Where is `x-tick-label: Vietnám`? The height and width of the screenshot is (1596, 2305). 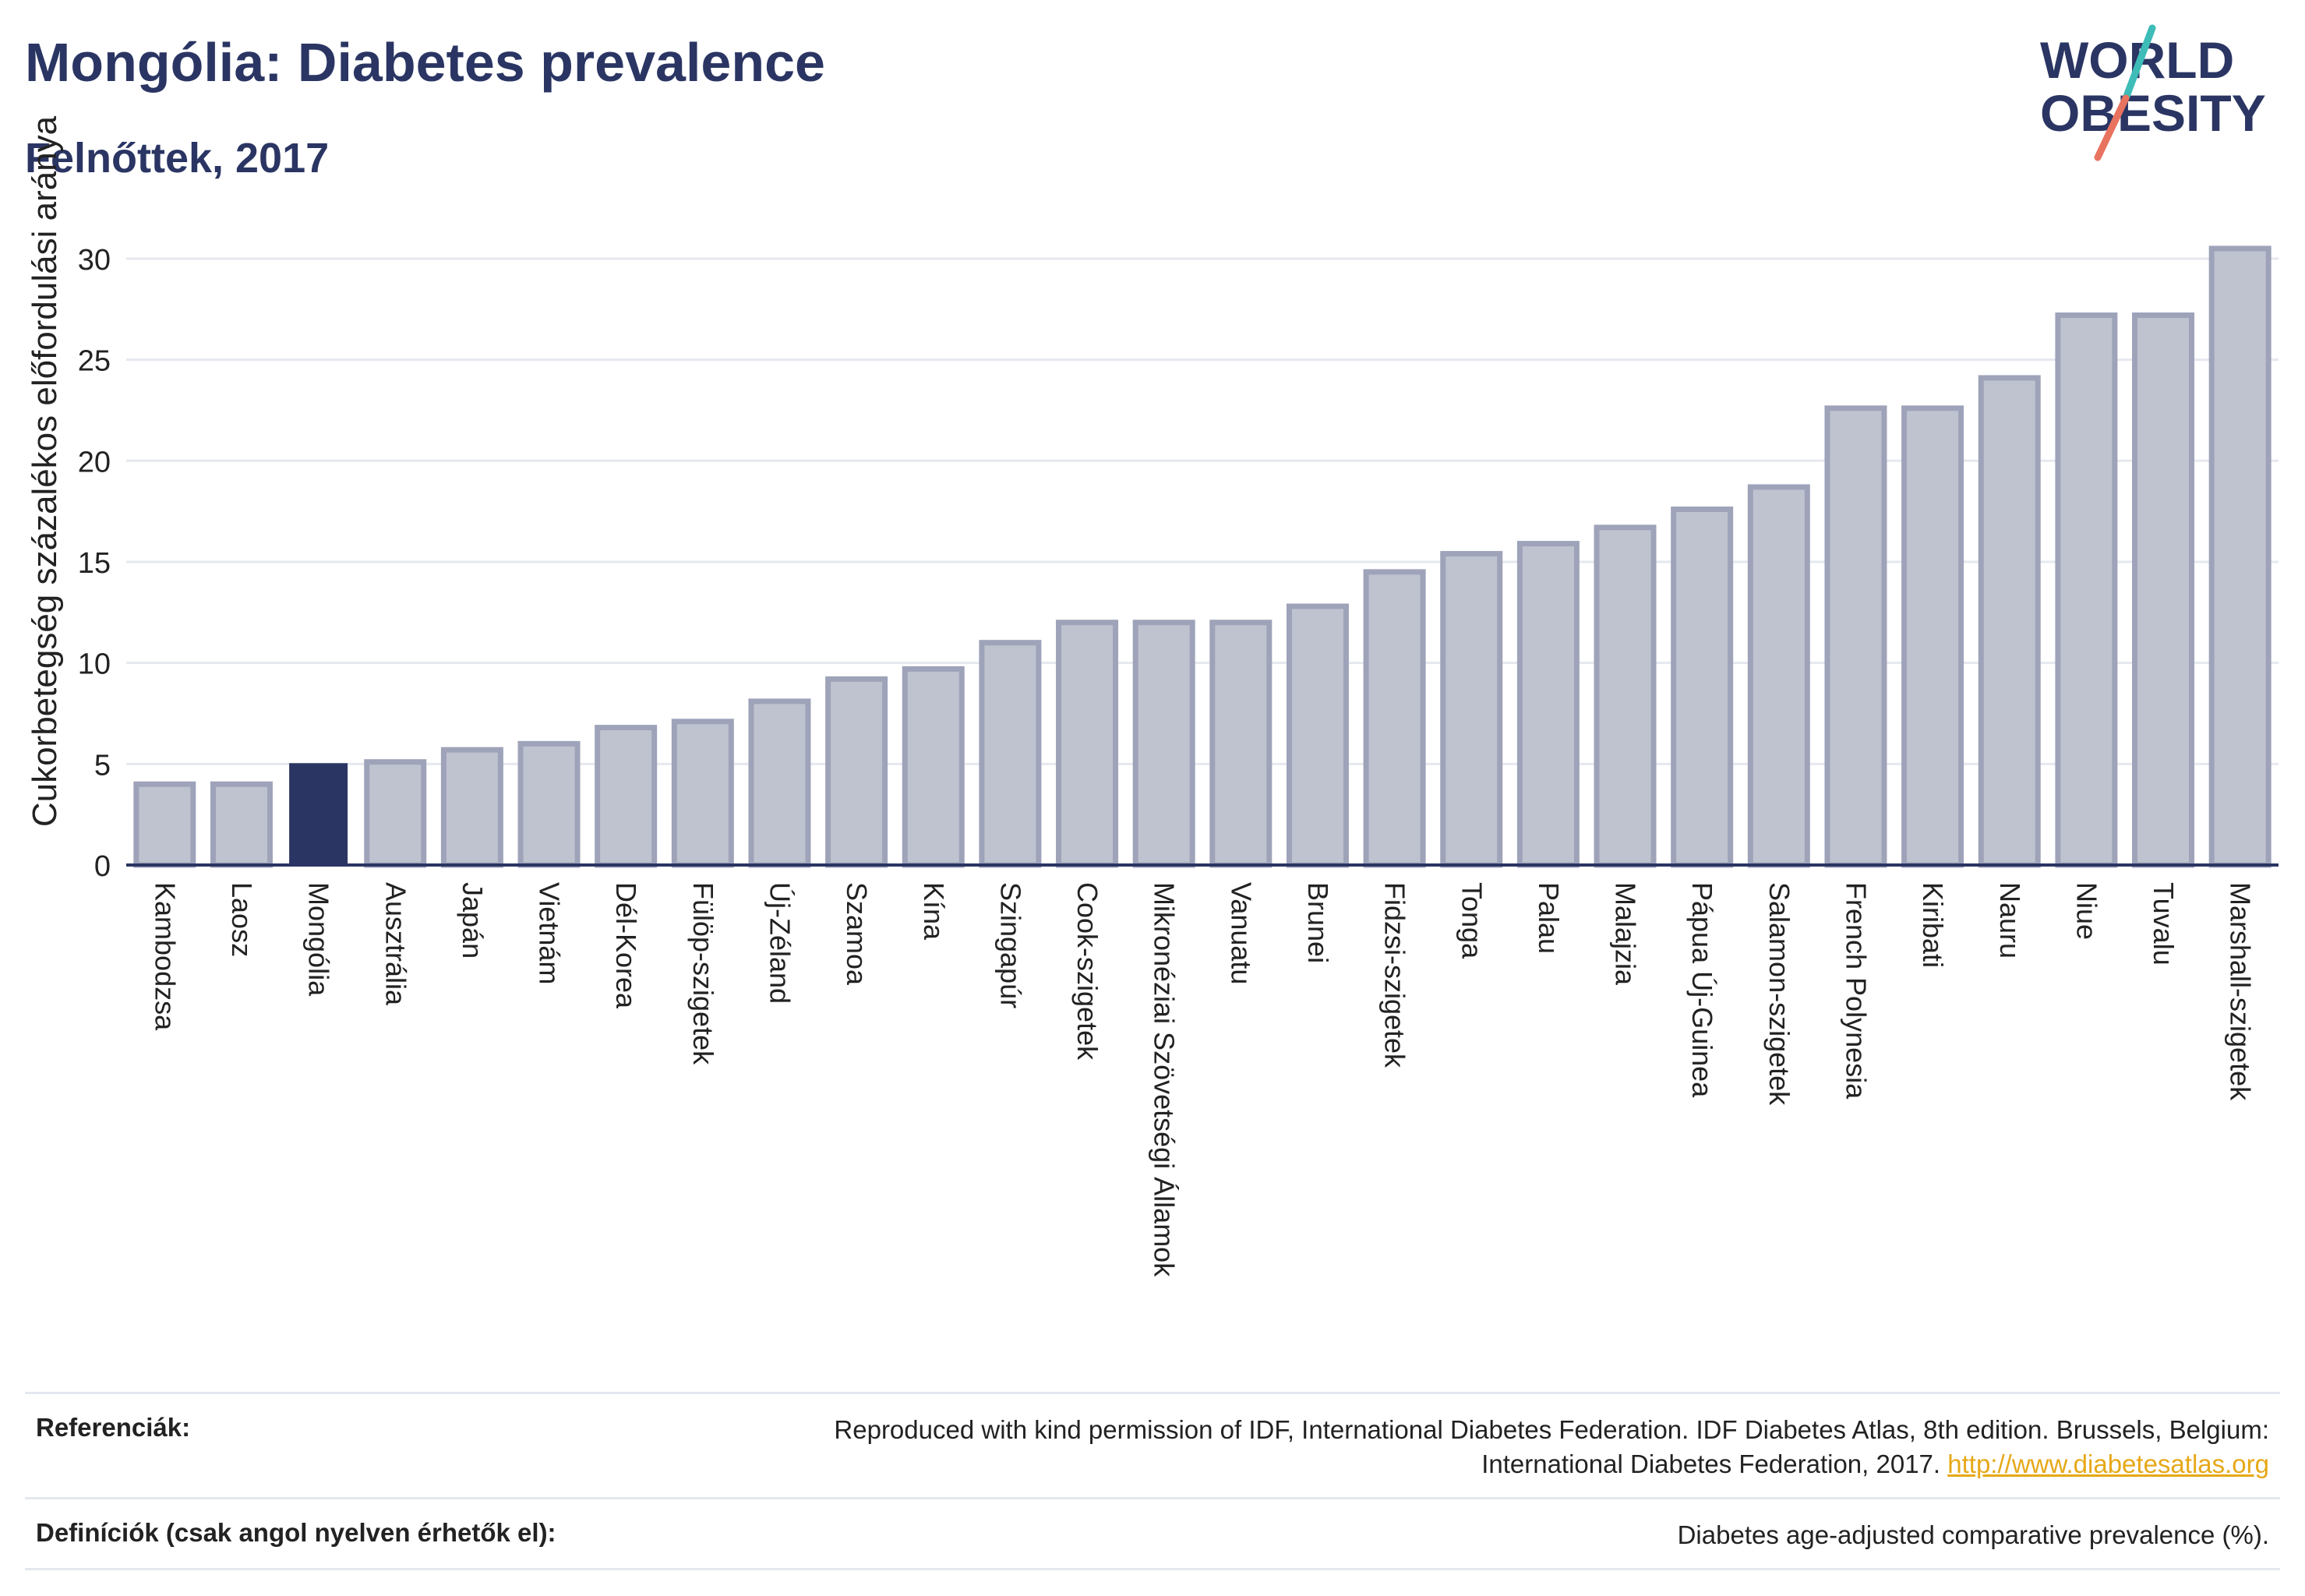 x-tick-label: Vietnám is located at coordinates (550, 933).